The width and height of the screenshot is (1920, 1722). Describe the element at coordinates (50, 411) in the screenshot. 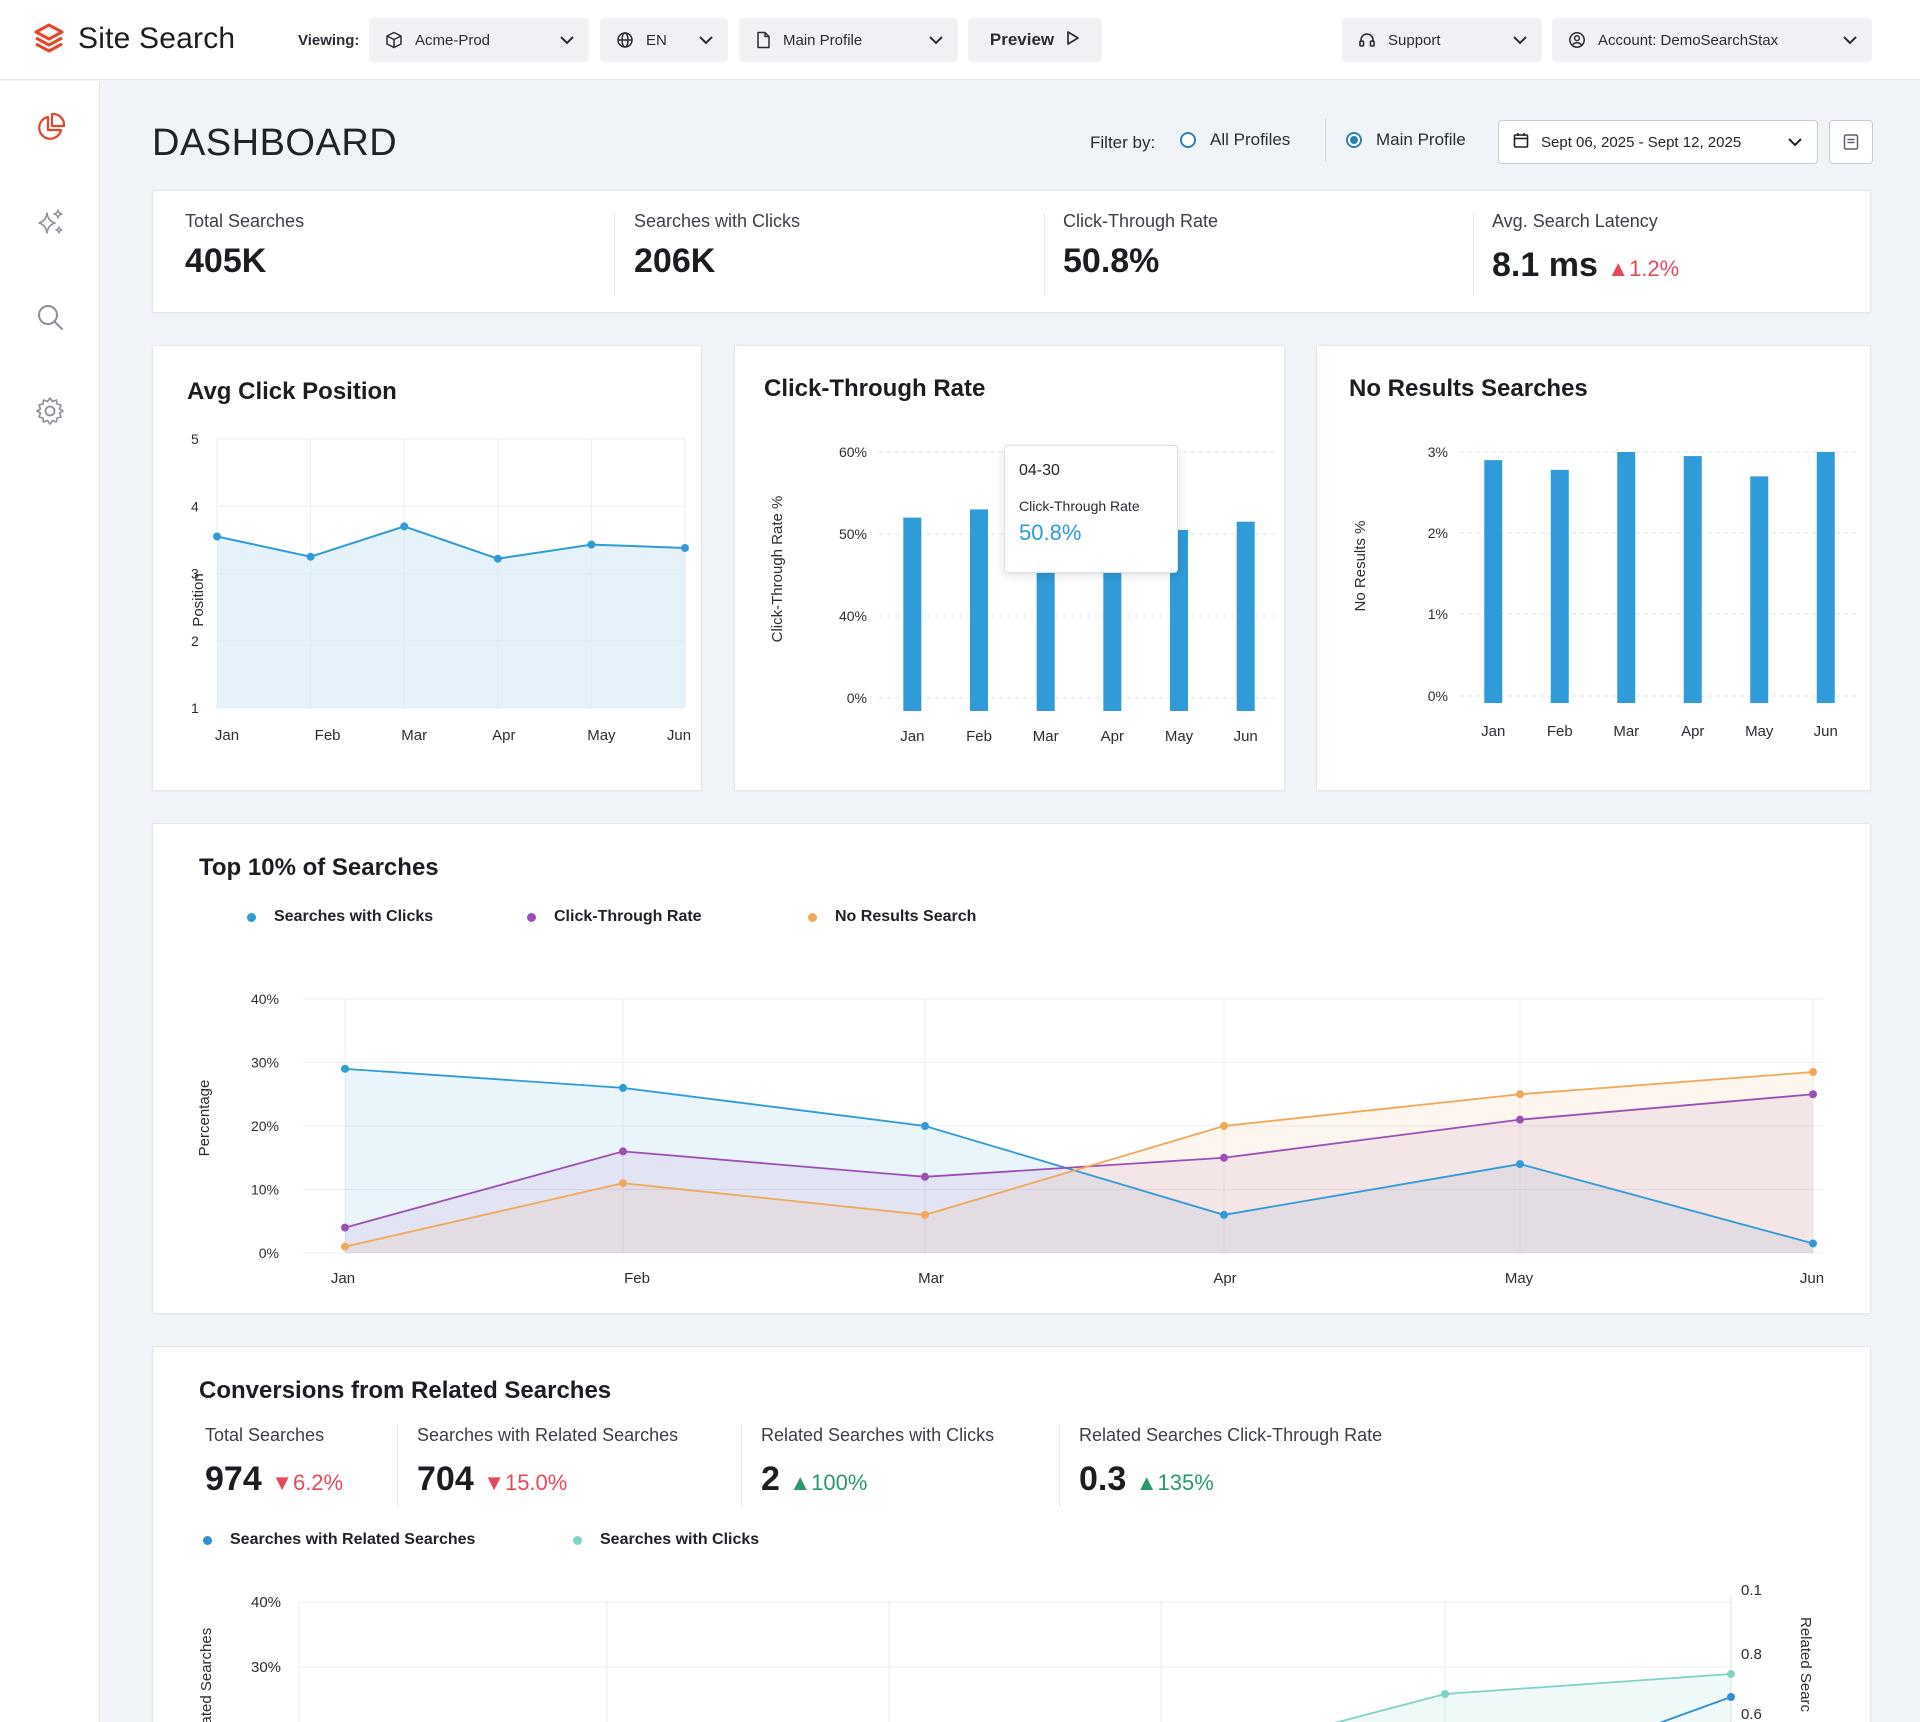

I see `nav-item-settings` at that location.